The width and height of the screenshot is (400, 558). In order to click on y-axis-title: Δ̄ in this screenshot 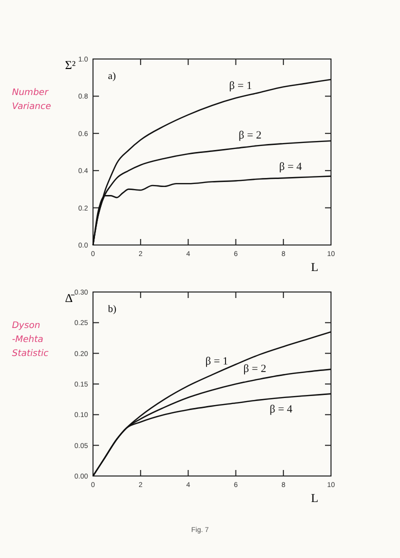, I will do `click(70, 298)`.